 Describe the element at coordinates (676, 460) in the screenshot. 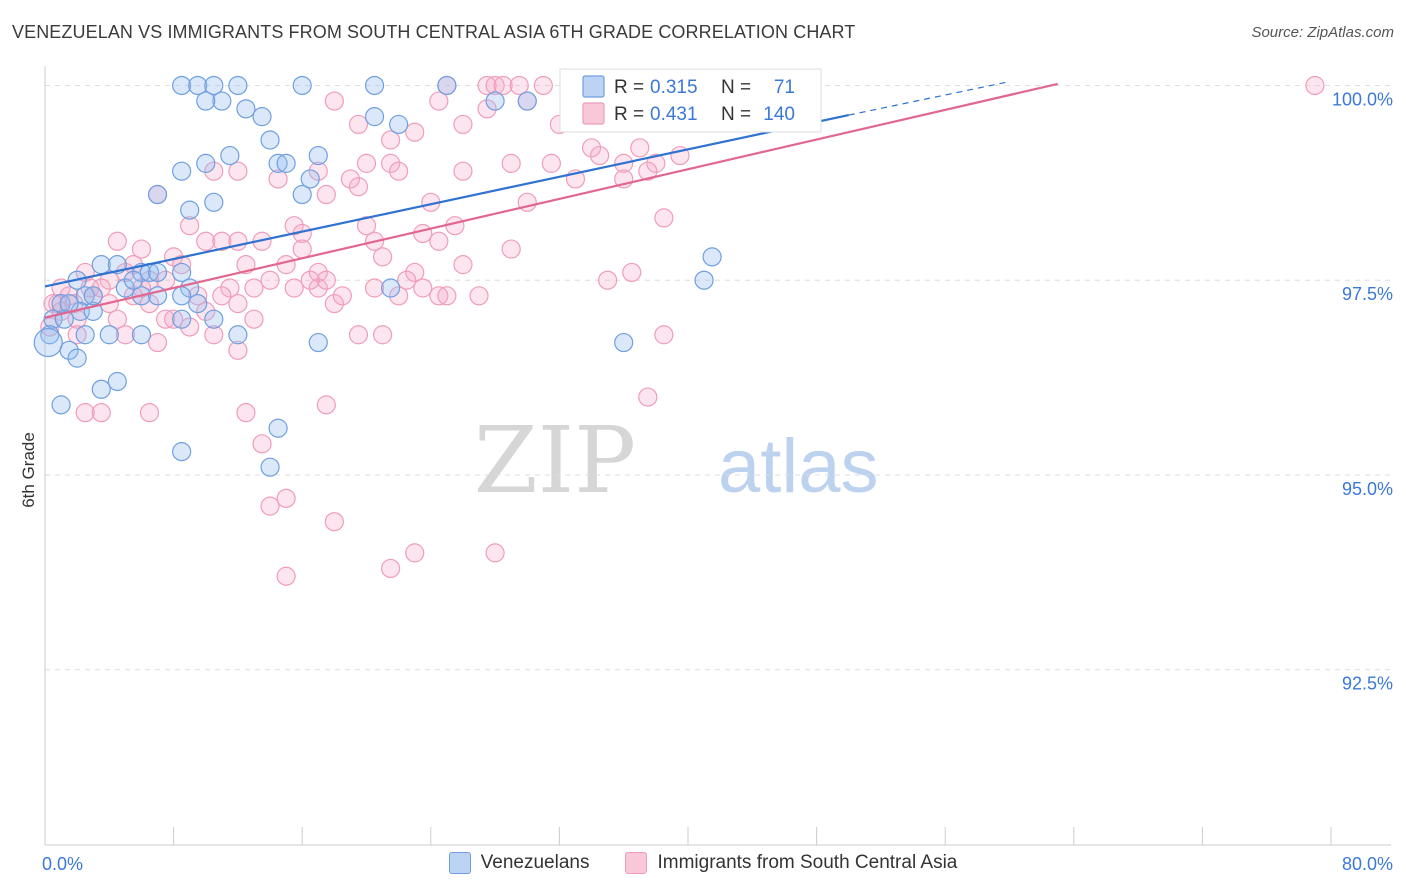

I see `watermark: ZIP atlas` at that location.